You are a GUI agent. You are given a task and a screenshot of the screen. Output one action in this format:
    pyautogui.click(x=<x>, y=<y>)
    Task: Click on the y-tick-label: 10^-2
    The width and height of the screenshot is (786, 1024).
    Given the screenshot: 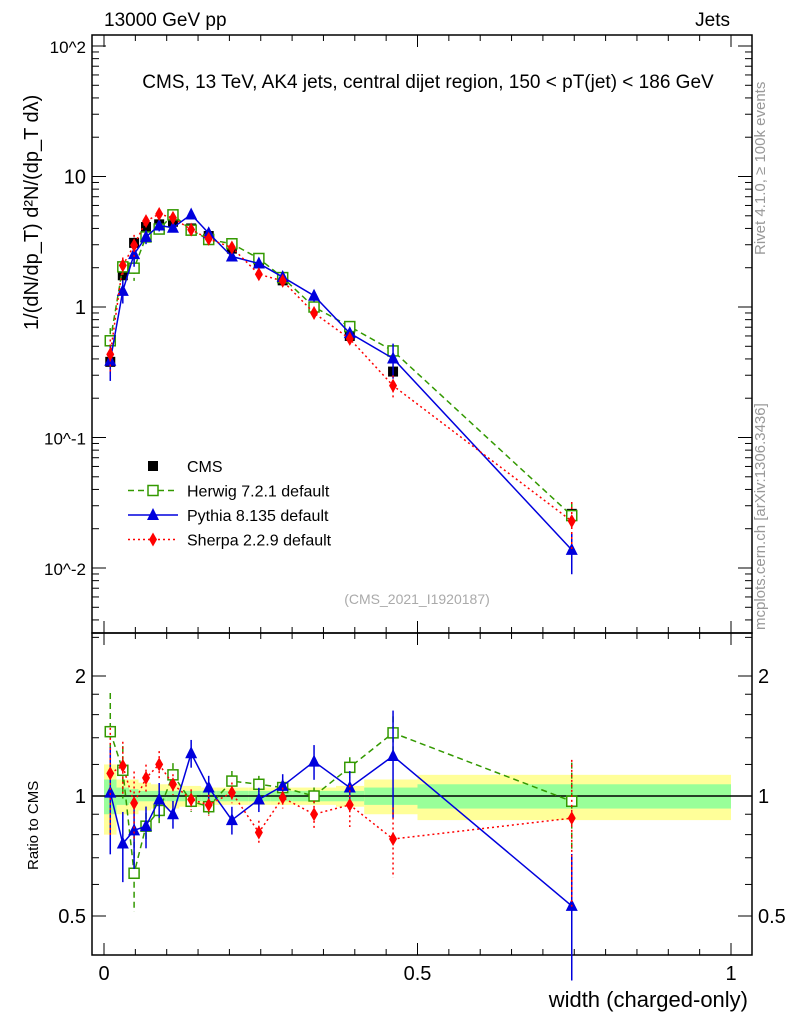 What is the action you would take?
    pyautogui.click(x=65, y=569)
    